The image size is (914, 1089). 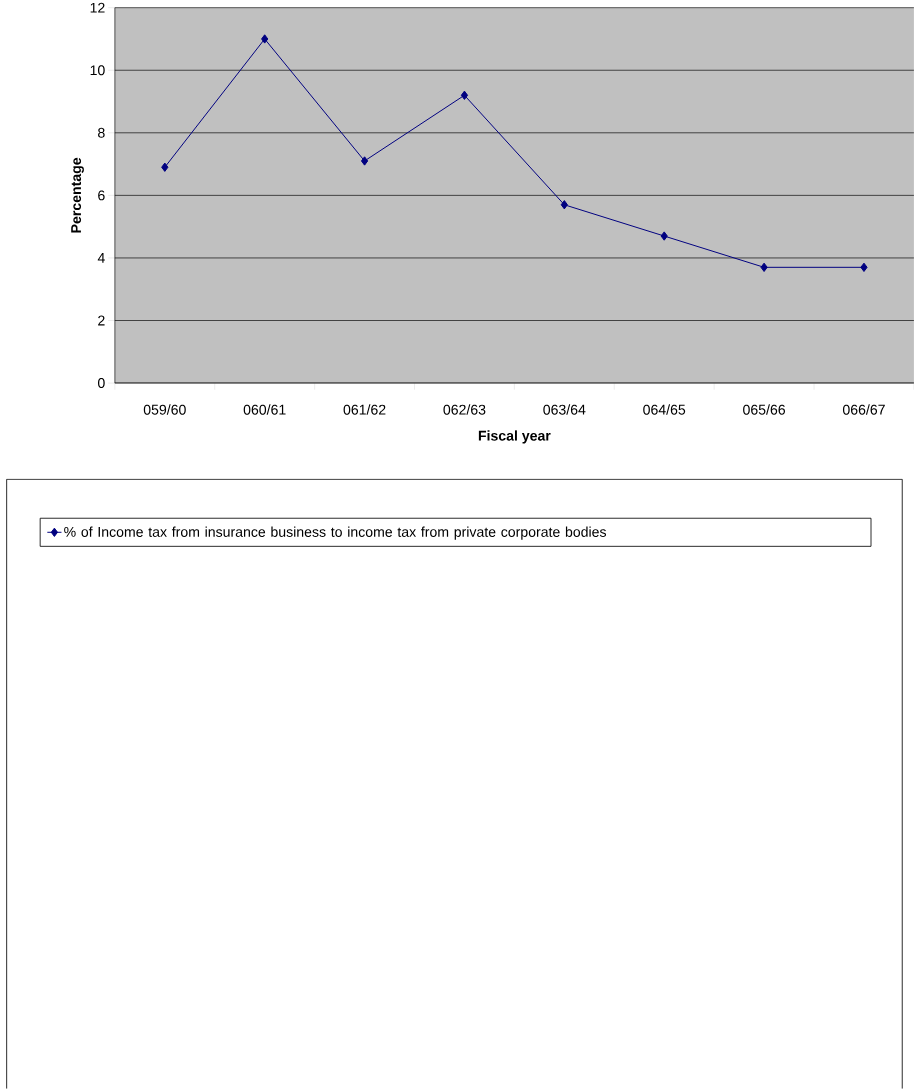 I want to click on y-tick-label: 2, so click(x=101, y=320).